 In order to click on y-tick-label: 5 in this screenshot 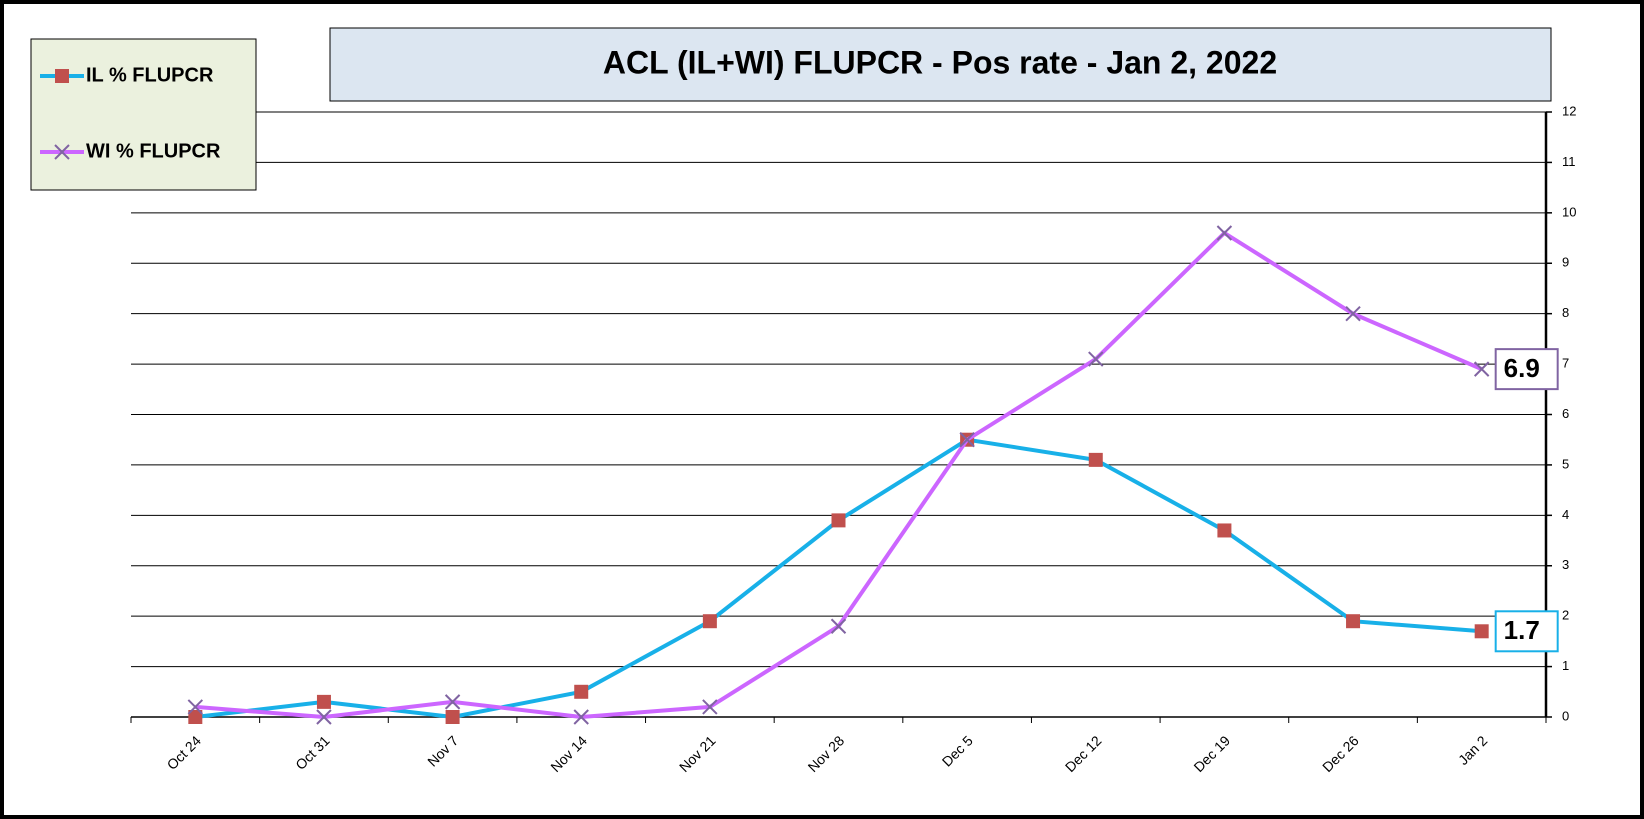, I will do `click(1565, 463)`.